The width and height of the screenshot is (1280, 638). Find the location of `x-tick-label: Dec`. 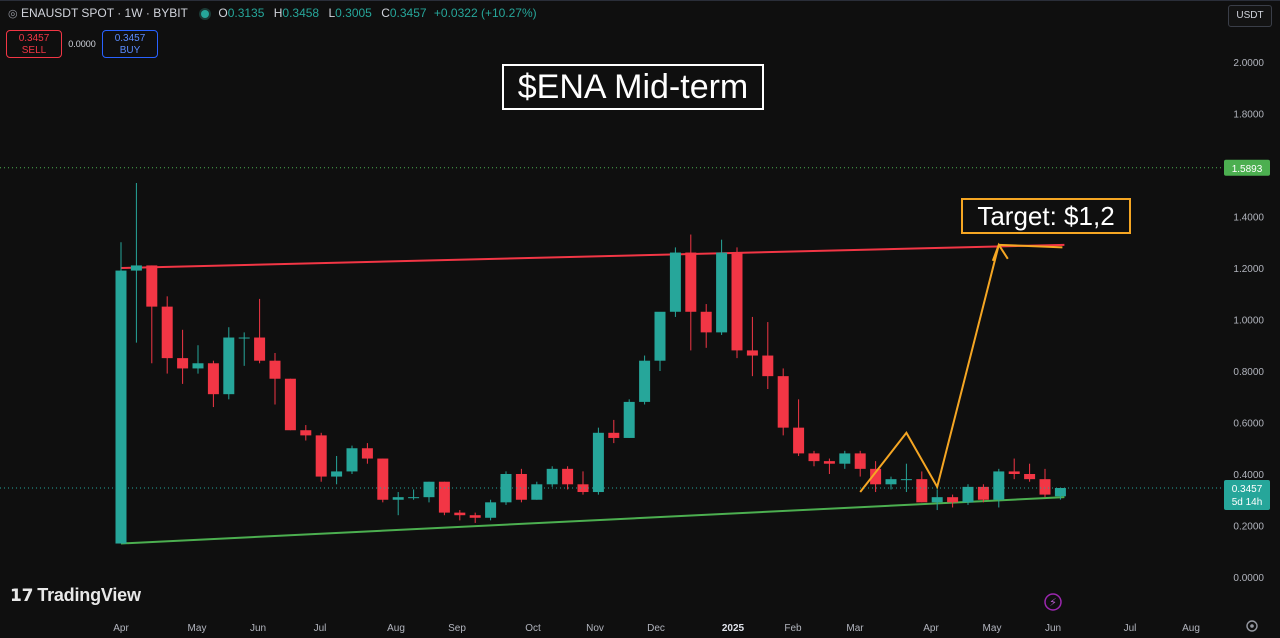

x-tick-label: Dec is located at coordinates (656, 628).